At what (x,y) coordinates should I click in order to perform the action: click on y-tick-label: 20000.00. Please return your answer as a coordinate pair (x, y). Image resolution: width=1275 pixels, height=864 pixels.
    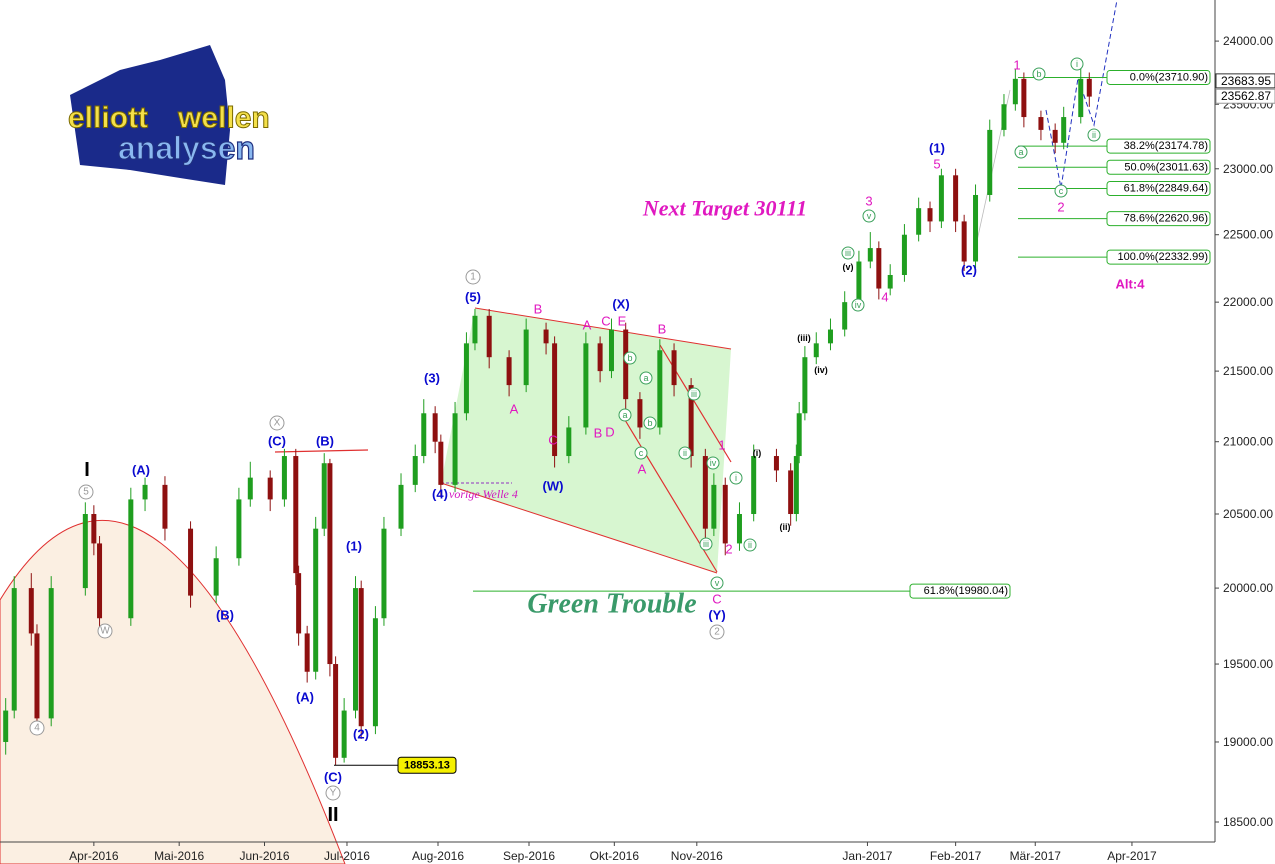
    Looking at the image, I should click on (1248, 588).